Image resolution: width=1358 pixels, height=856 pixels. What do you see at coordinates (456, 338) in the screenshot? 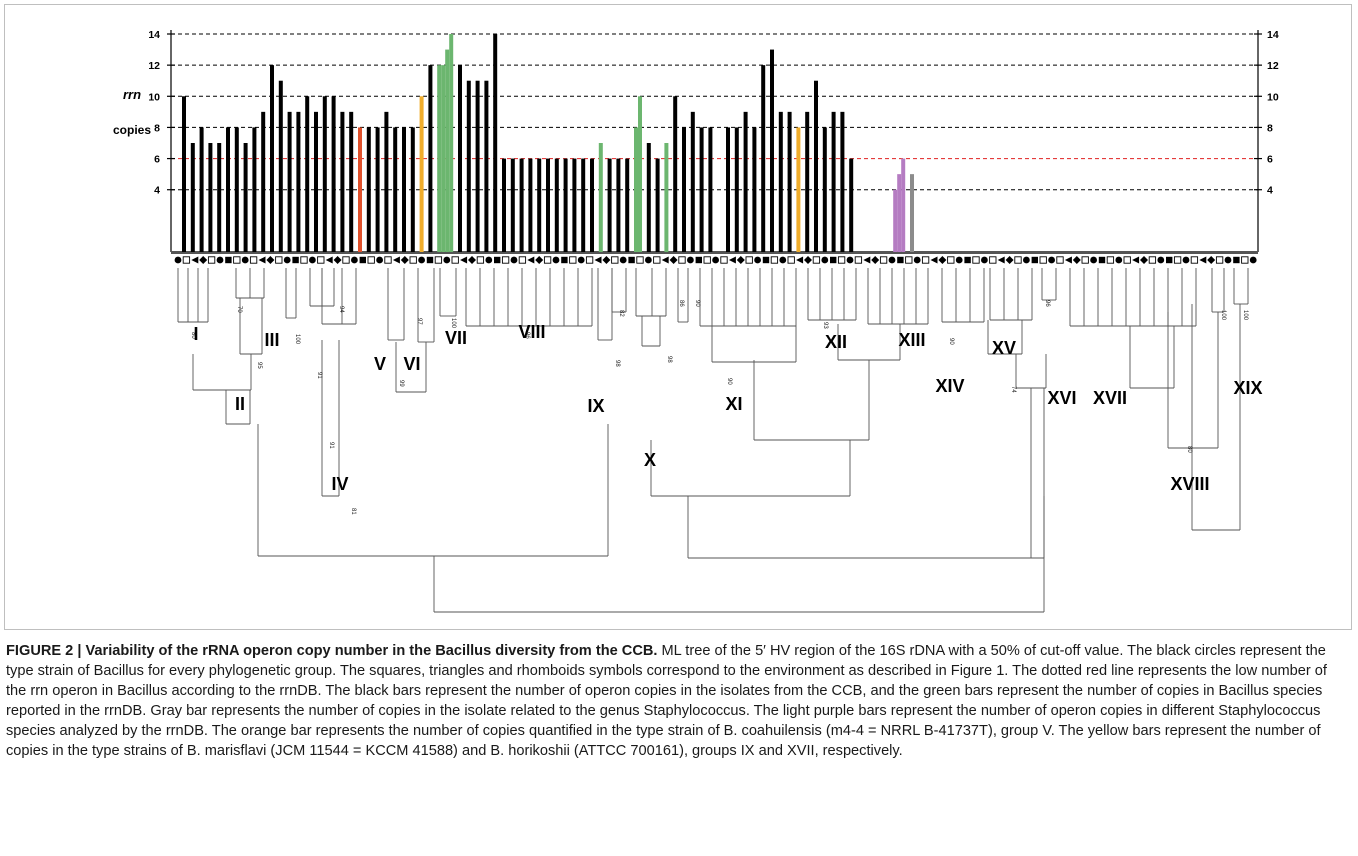
I see `group-label: VII` at bounding box center [456, 338].